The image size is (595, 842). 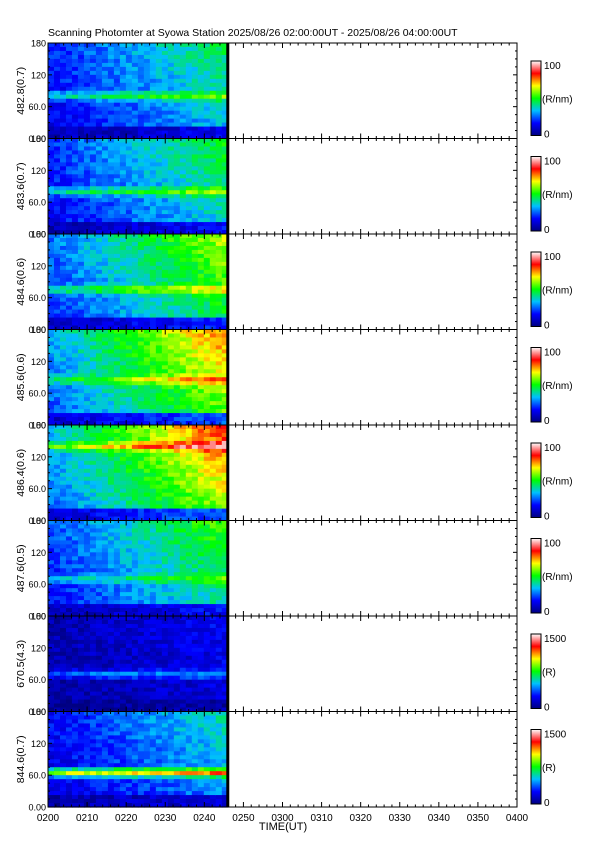 What do you see at coordinates (294, 569) in the screenshot?
I see `panel-6: 0.00 60.0 120 180 487.6(0.5) 100 (R/nm) 0` at bounding box center [294, 569].